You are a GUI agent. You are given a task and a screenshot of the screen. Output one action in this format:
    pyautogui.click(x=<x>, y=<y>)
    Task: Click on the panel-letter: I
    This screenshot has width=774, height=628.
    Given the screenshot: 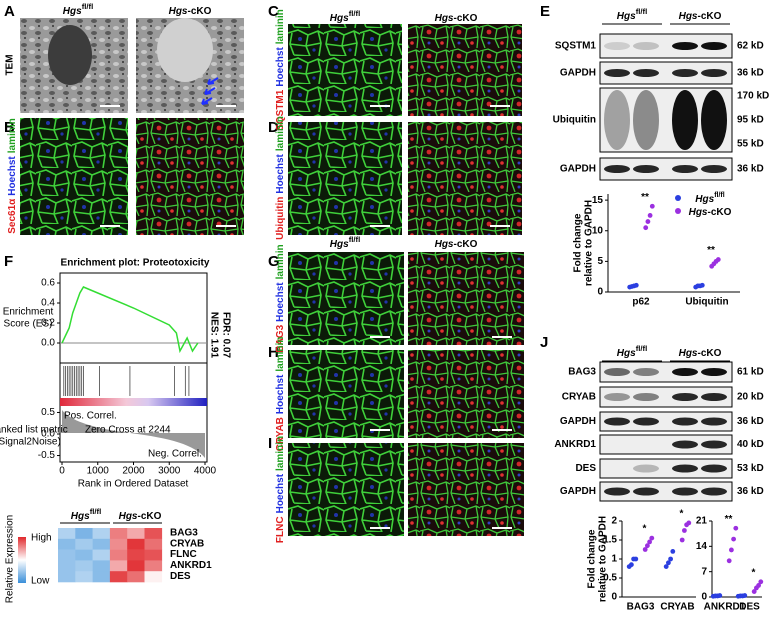 What is the action you would take?
    pyautogui.click(x=270, y=443)
    